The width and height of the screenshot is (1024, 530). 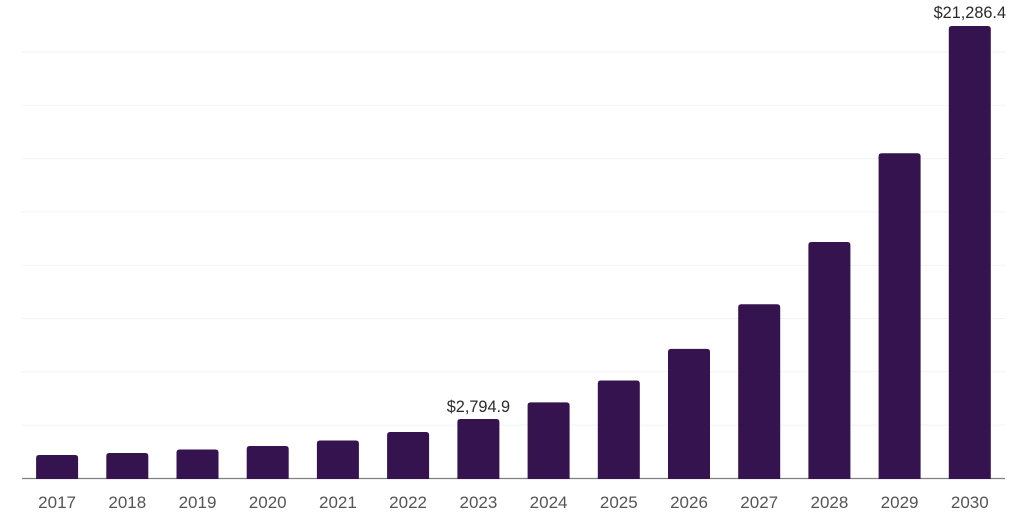 What do you see at coordinates (478, 502) in the screenshot?
I see `svg-text: 2023` at bounding box center [478, 502].